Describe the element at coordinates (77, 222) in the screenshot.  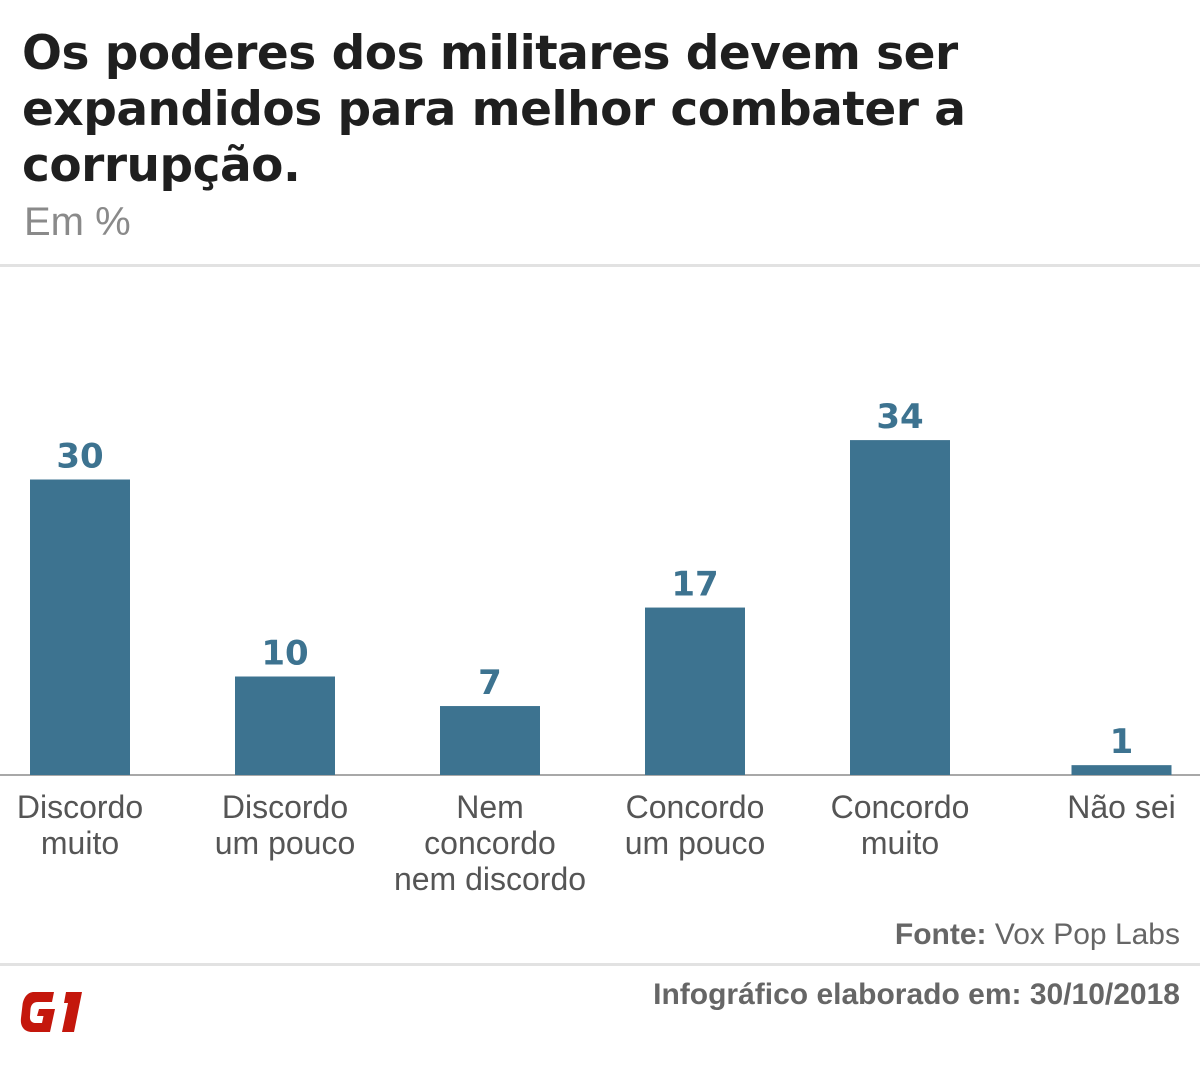
I see `chart-subtitle: Em %` at that location.